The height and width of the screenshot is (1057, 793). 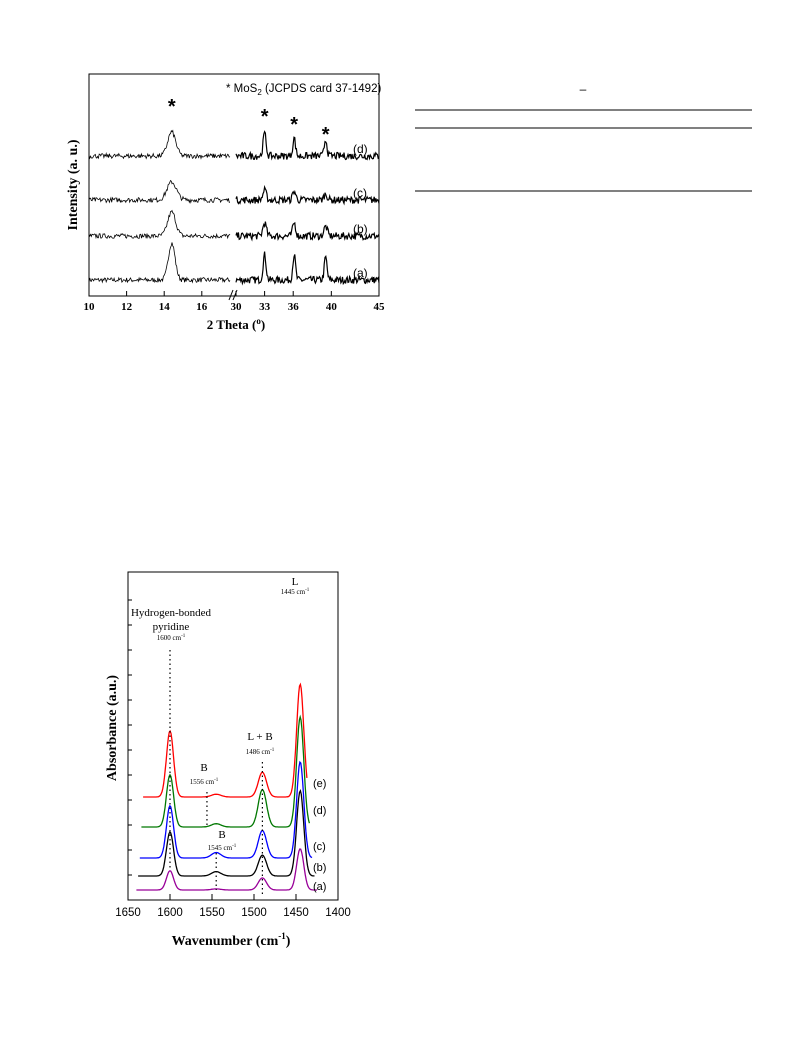 I want to click on xrd-series-label: (a), so click(x=360, y=273).